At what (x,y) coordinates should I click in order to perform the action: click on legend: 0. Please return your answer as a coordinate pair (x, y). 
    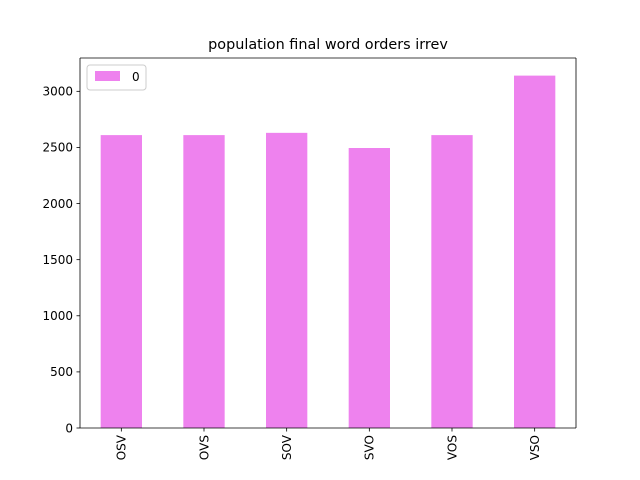
    Looking at the image, I should click on (116, 77).